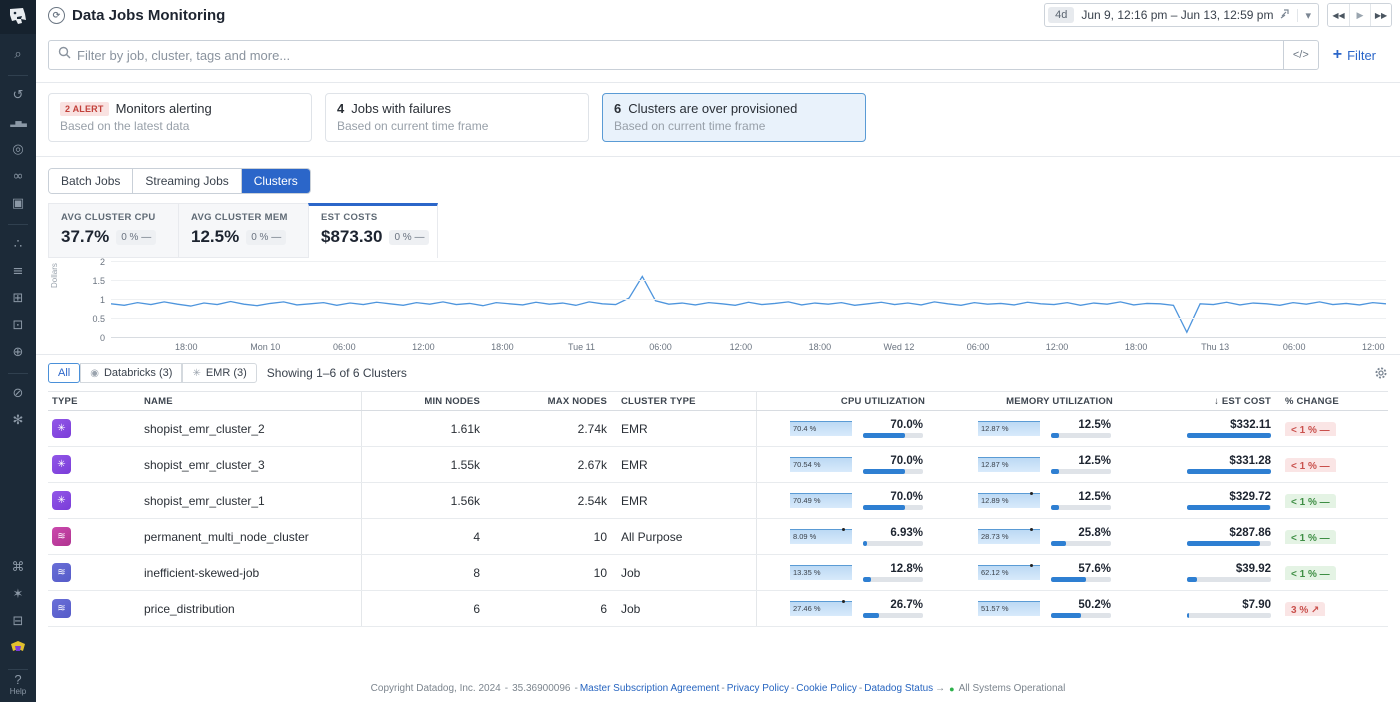 This screenshot has height=702, width=1400. What do you see at coordinates (1338, 15) in the screenshot?
I see `rewind-button: ◀◀` at bounding box center [1338, 15].